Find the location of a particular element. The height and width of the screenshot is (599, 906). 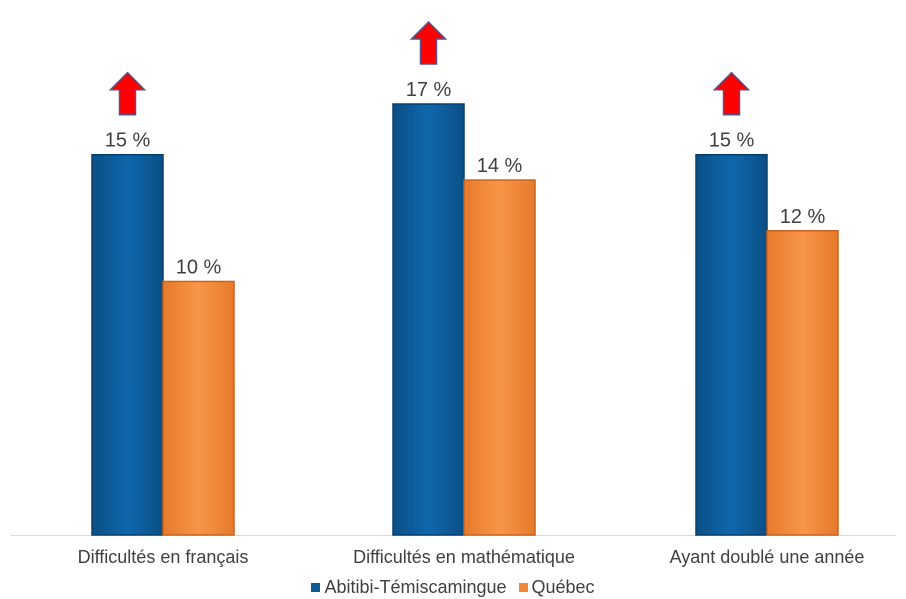

data-label-quebec-3: 12 % is located at coordinates (803, 217).